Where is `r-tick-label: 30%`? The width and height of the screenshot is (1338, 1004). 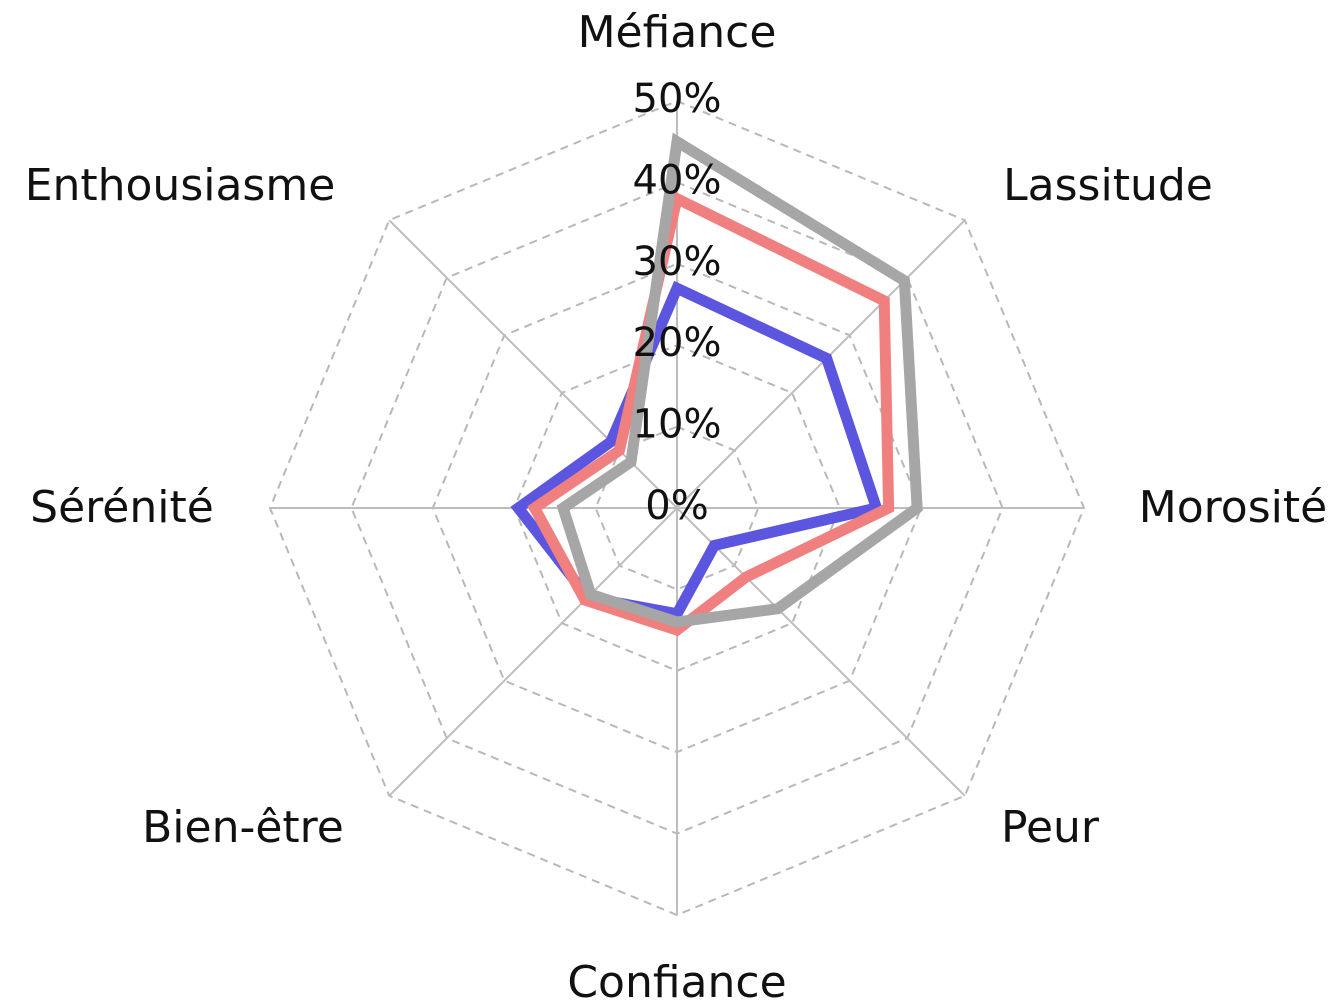
r-tick-label: 30% is located at coordinates (677, 262).